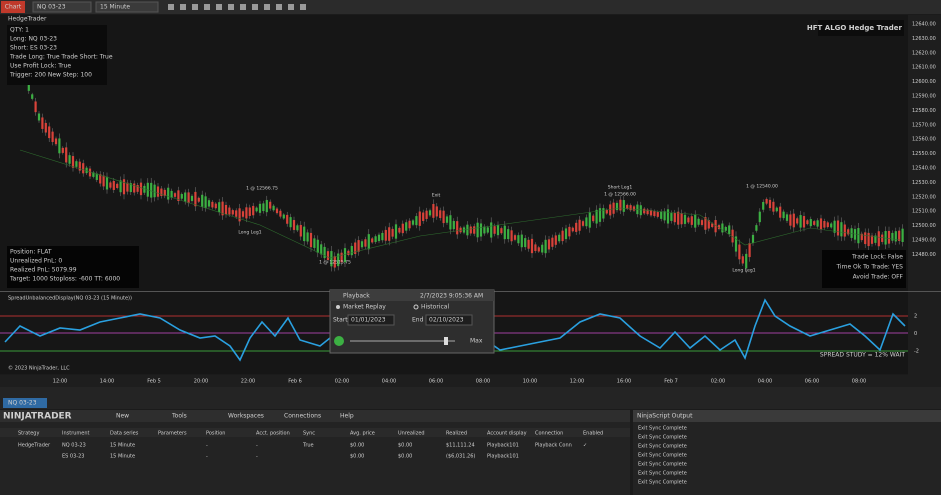 Image resolution: width=941 pixels, height=495 pixels. What do you see at coordinates (36, 261) in the screenshot?
I see `status-line: Unrealized PnL: 0` at bounding box center [36, 261].